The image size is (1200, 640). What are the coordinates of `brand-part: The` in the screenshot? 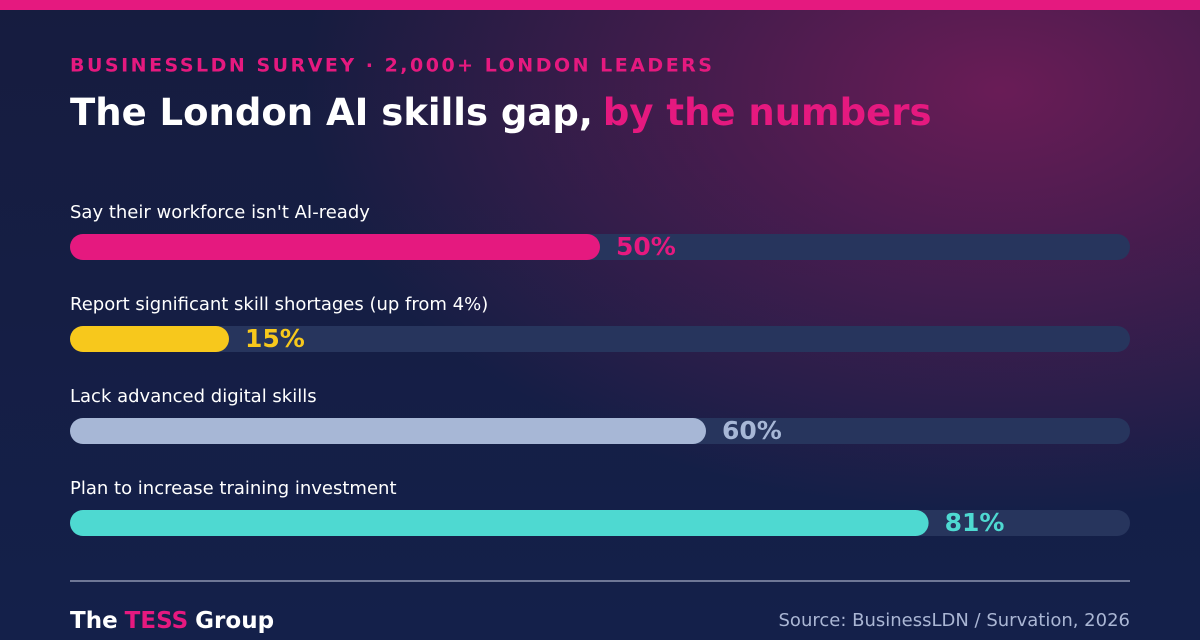 It's located at (94, 621).